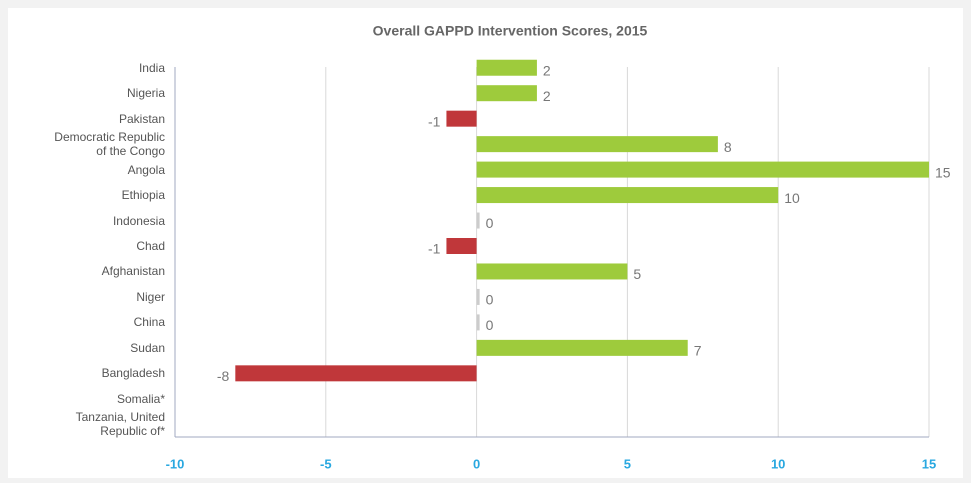 Image resolution: width=971 pixels, height=483 pixels. Describe the element at coordinates (141, 118) in the screenshot. I see `y-tick-label: Pakistan` at that location.